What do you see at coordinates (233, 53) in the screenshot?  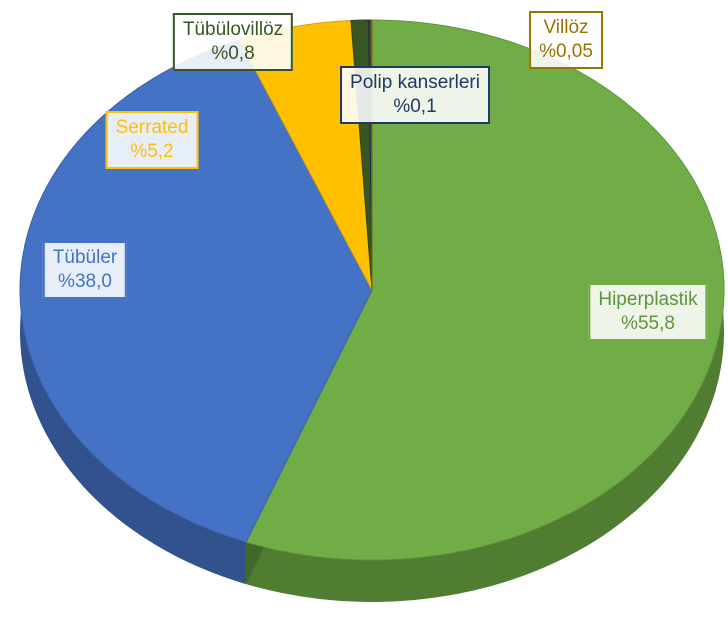 I see `value-label: %0,8` at bounding box center [233, 53].